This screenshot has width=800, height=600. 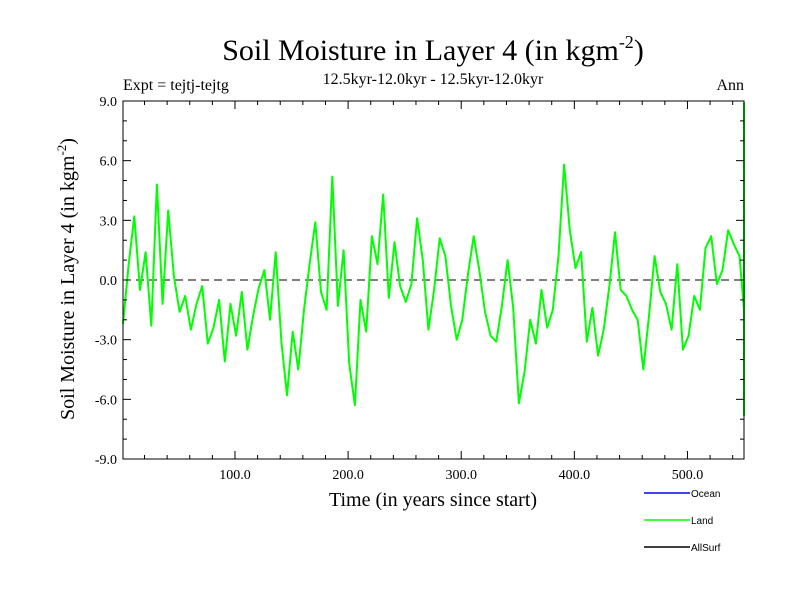 I want to click on y-tick-label: -9.0, so click(x=106, y=460).